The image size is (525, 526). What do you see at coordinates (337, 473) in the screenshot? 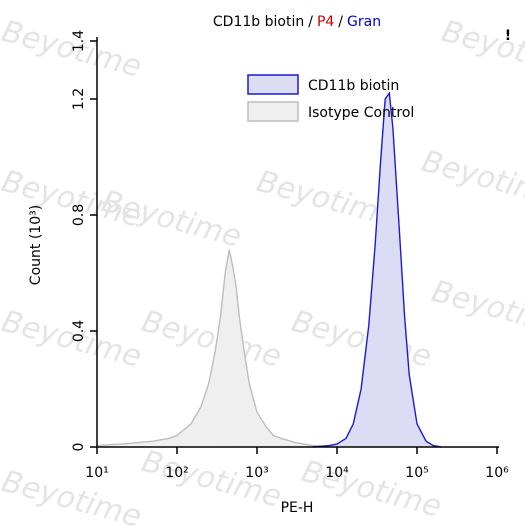
I see `x-tick-label: 10⁴` at bounding box center [337, 473].